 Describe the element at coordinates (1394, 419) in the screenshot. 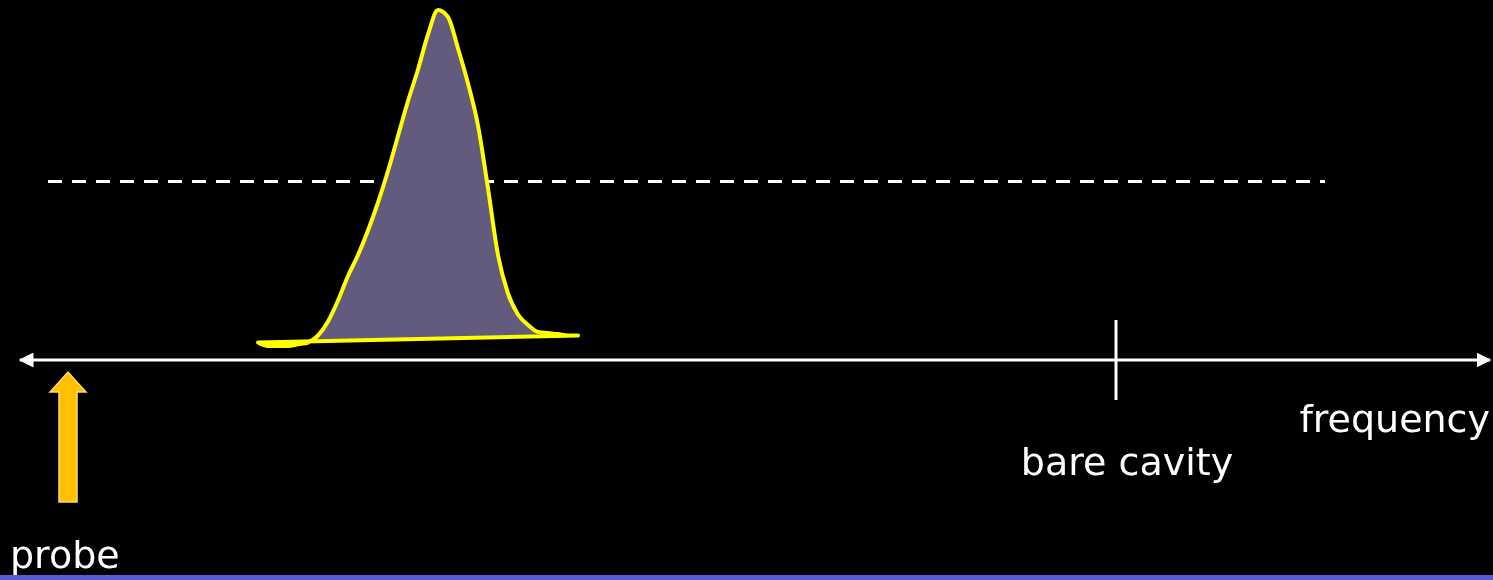

I see `x-axis-title: frequency` at that location.